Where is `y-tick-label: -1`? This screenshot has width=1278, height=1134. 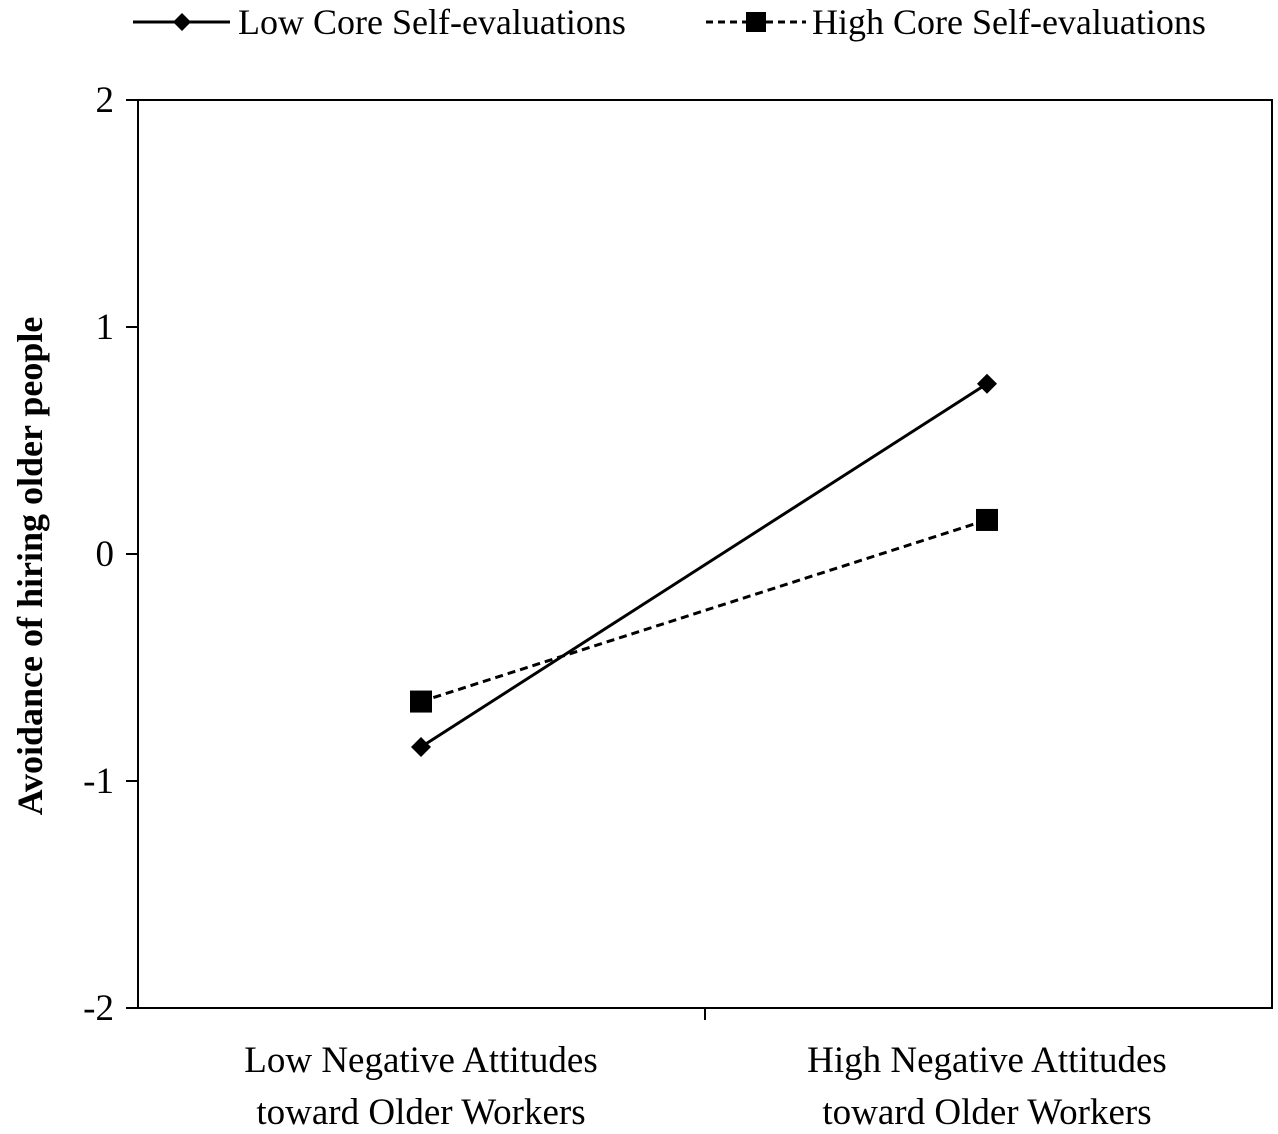
y-tick-label: -1 is located at coordinates (98, 781).